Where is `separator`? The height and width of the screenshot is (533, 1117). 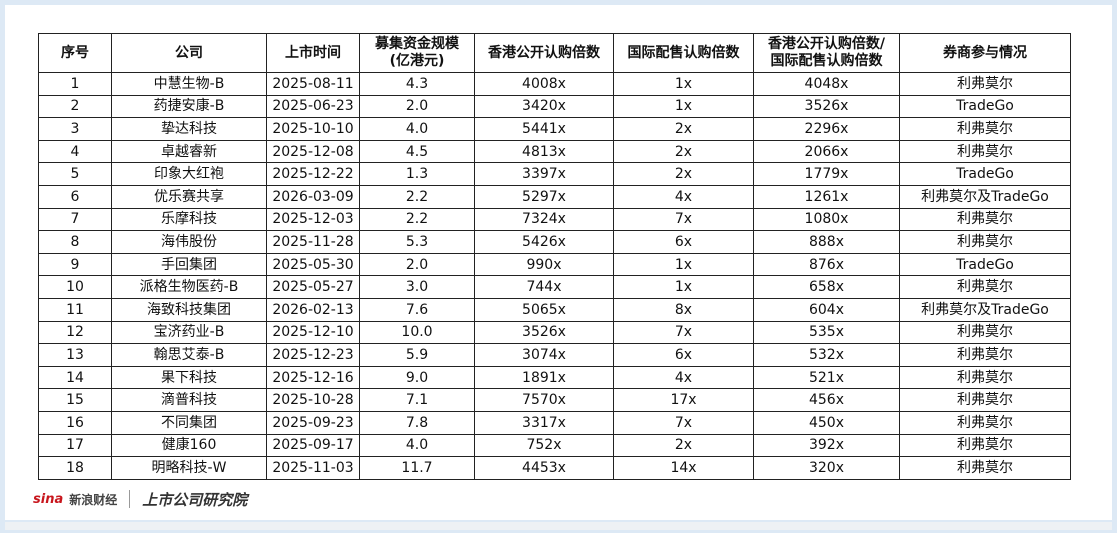
separator is located at coordinates (130, 499).